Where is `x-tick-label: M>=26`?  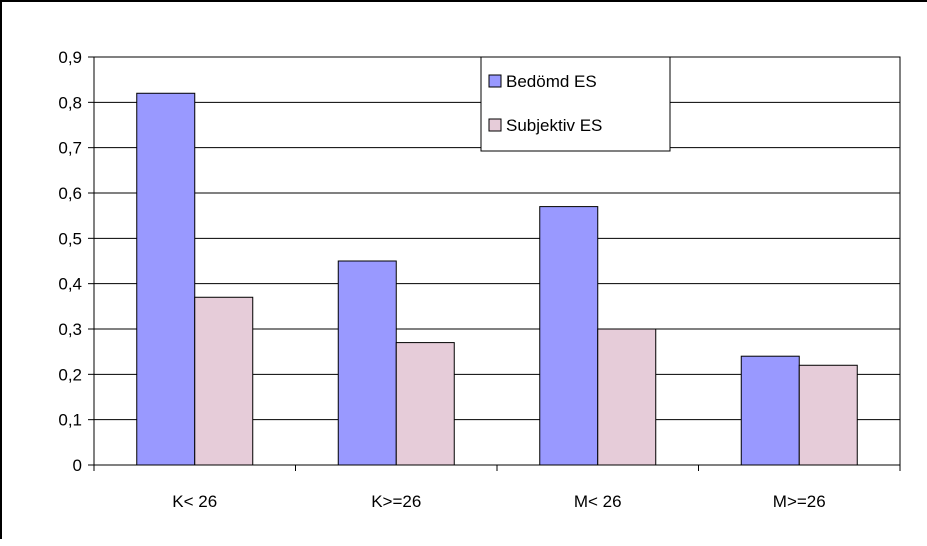
x-tick-label: M>=26 is located at coordinates (799, 501).